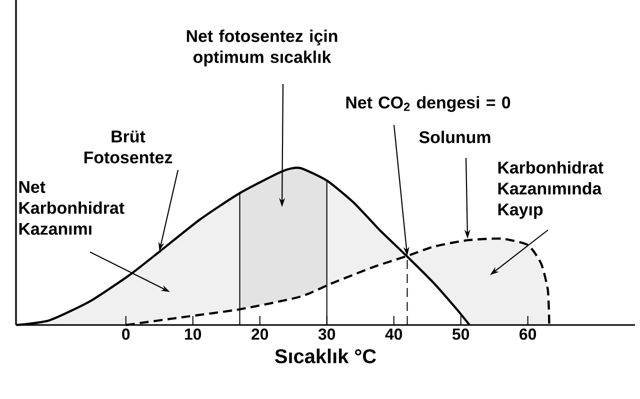 This screenshot has width=640, height=399. What do you see at coordinates (128, 147) in the screenshot?
I see `annotation: Brüt Fotosentez` at bounding box center [128, 147].